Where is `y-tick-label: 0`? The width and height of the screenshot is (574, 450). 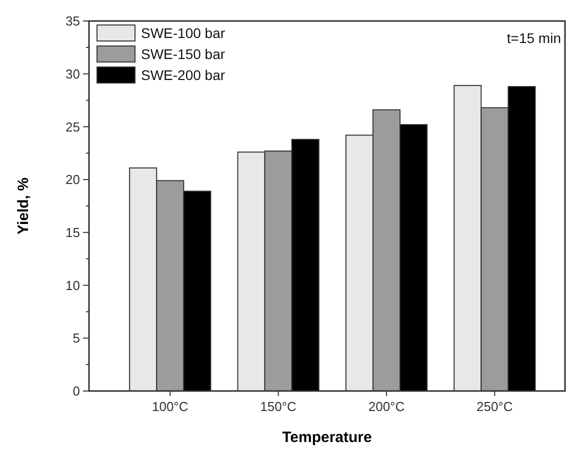 y-tick-label: 0 is located at coordinates (76, 391).